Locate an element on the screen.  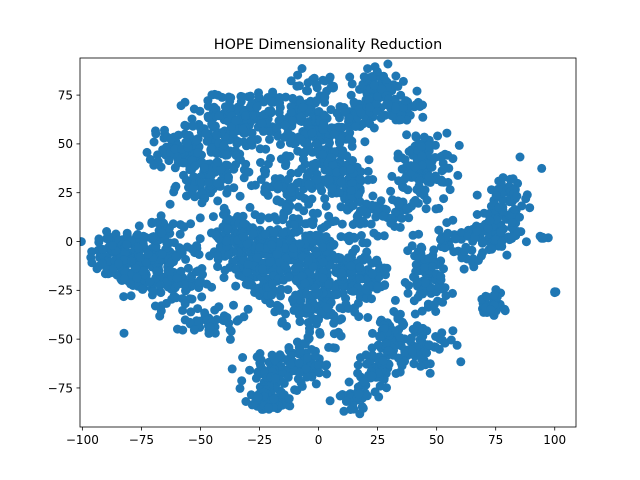
y-tick-label: −75 is located at coordinates (60, 388).